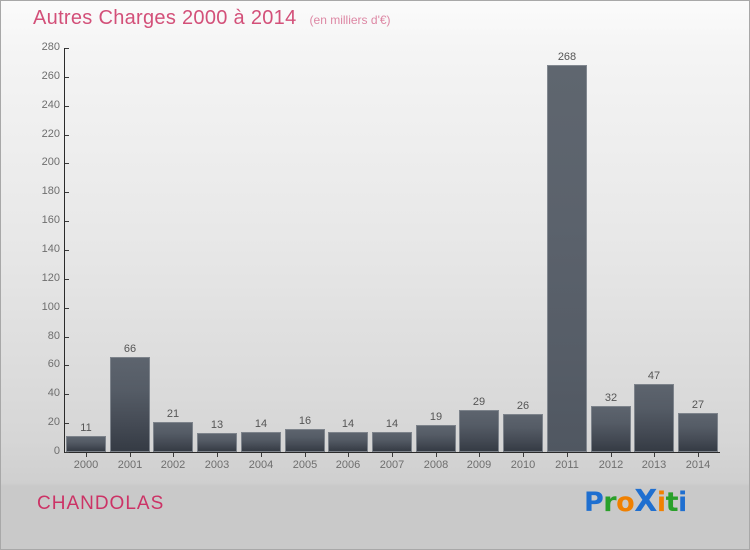 The width and height of the screenshot is (750, 550). I want to click on bar-value-label: 32, so click(611, 398).